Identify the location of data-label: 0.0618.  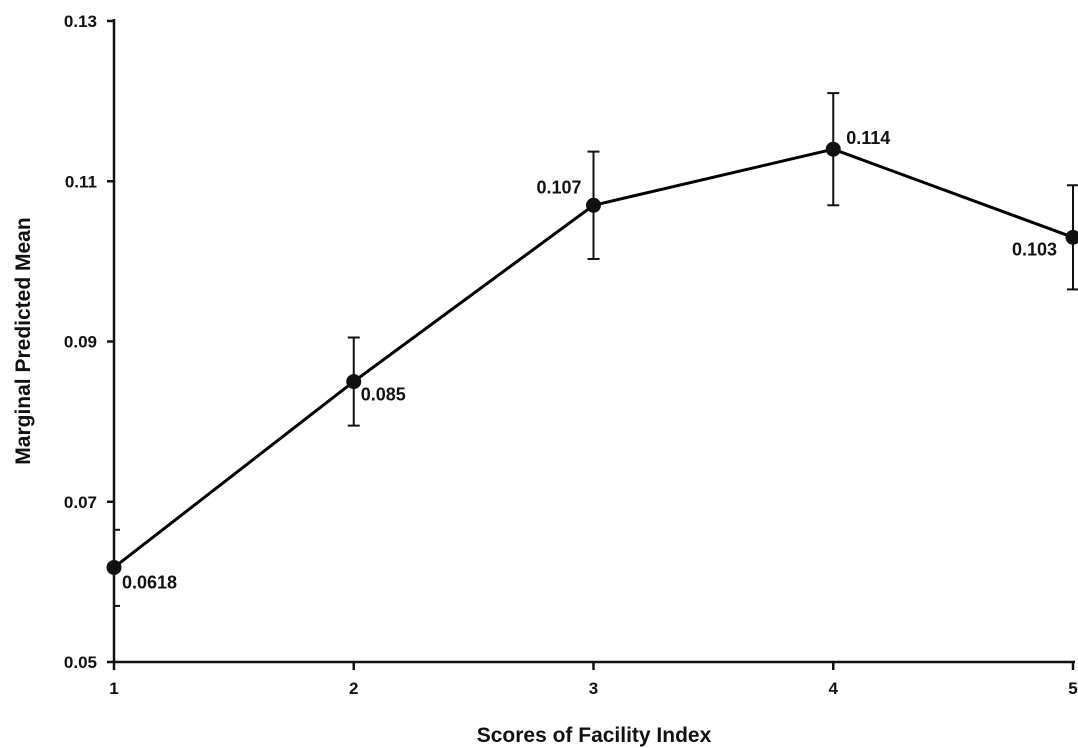
(149, 582).